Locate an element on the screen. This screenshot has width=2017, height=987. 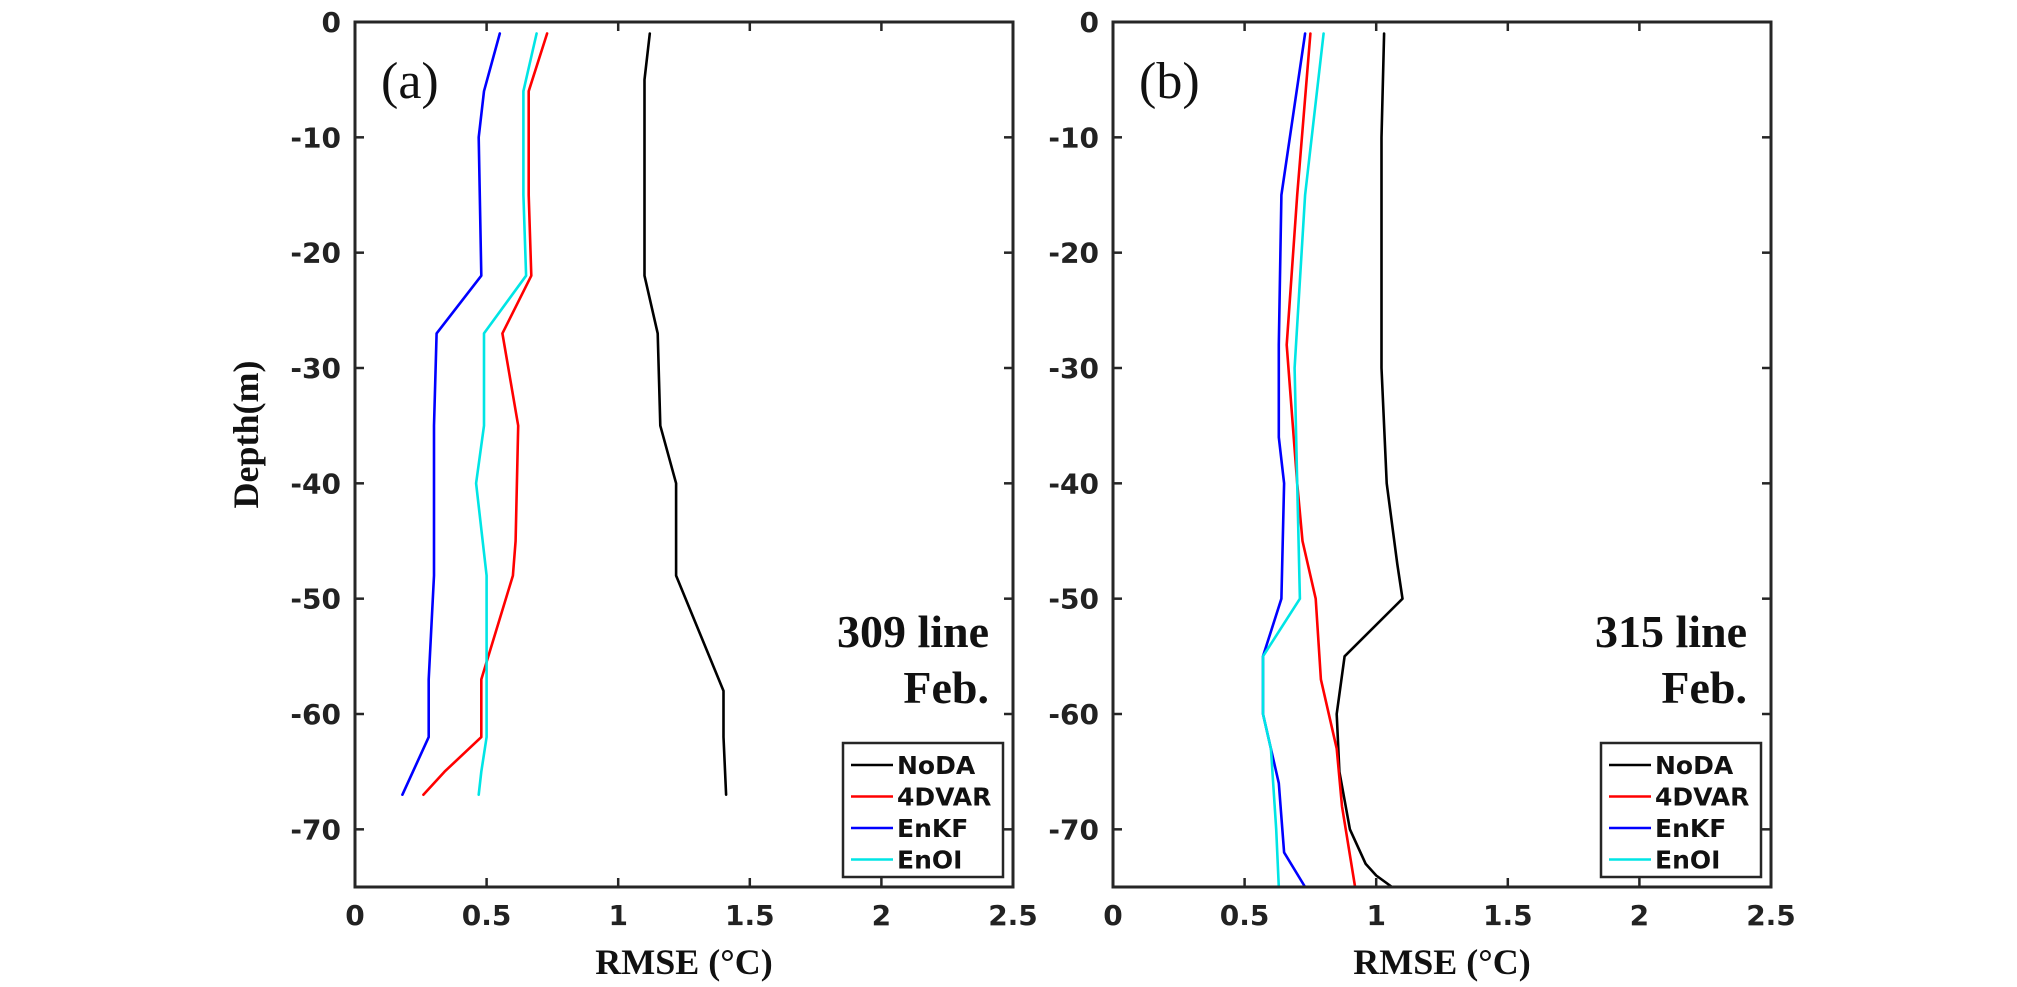
y-tick-label-a: -10 is located at coordinates (315, 137).